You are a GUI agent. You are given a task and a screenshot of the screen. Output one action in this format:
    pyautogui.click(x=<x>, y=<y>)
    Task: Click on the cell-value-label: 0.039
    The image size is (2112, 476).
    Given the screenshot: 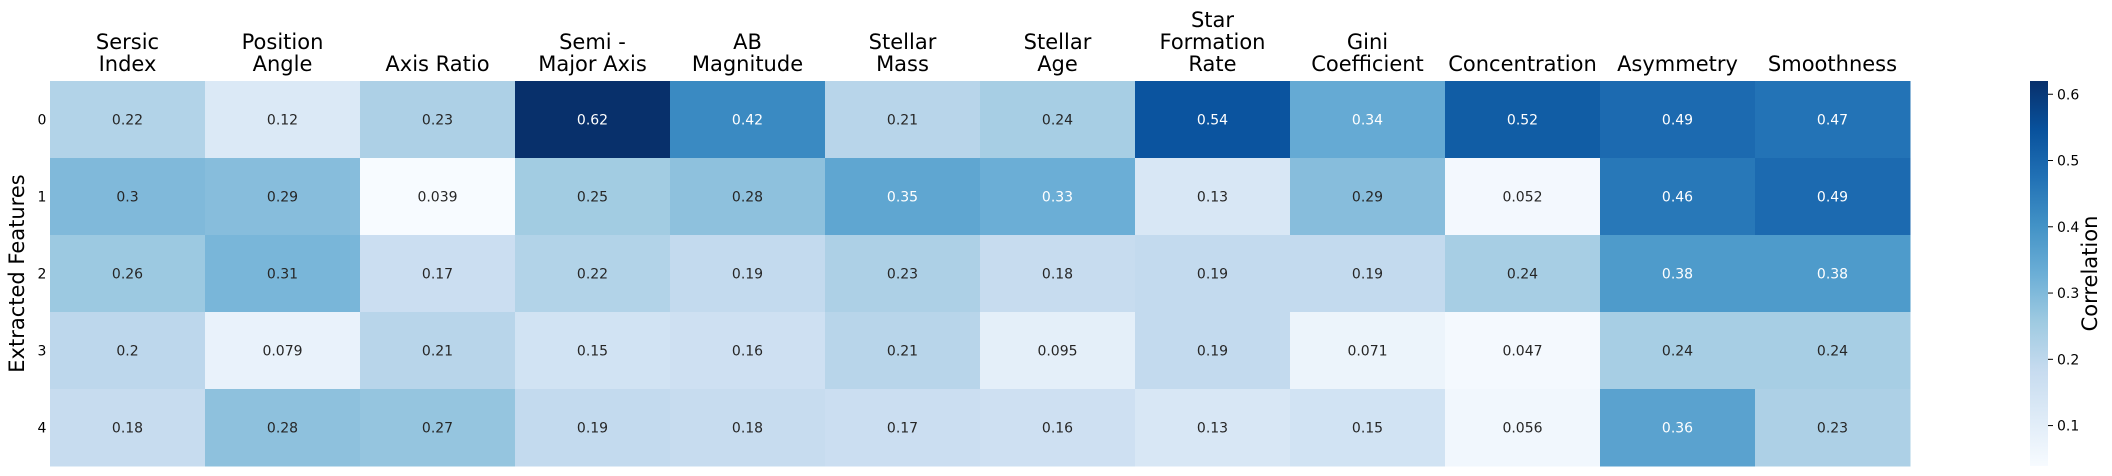 What is the action you would take?
    pyautogui.click(x=437, y=198)
    